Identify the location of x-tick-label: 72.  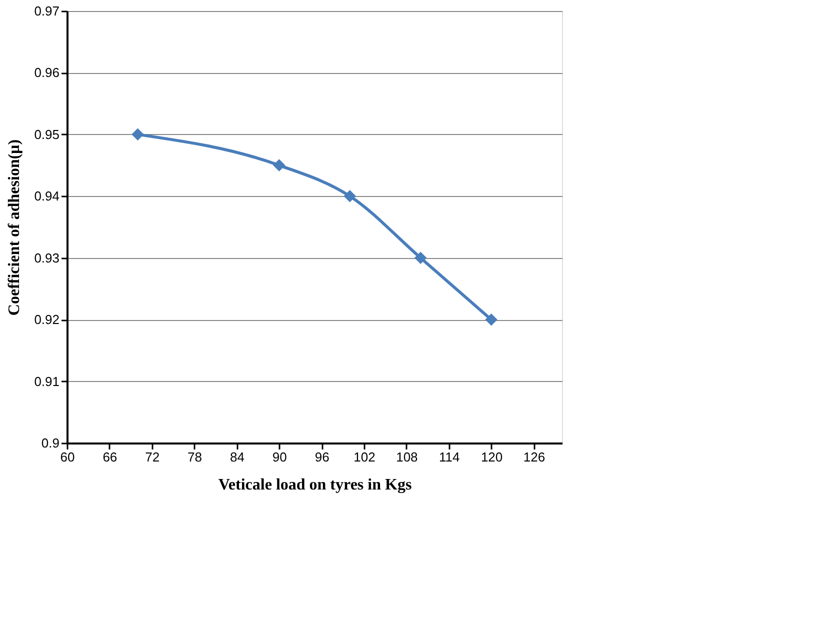
(152, 457).